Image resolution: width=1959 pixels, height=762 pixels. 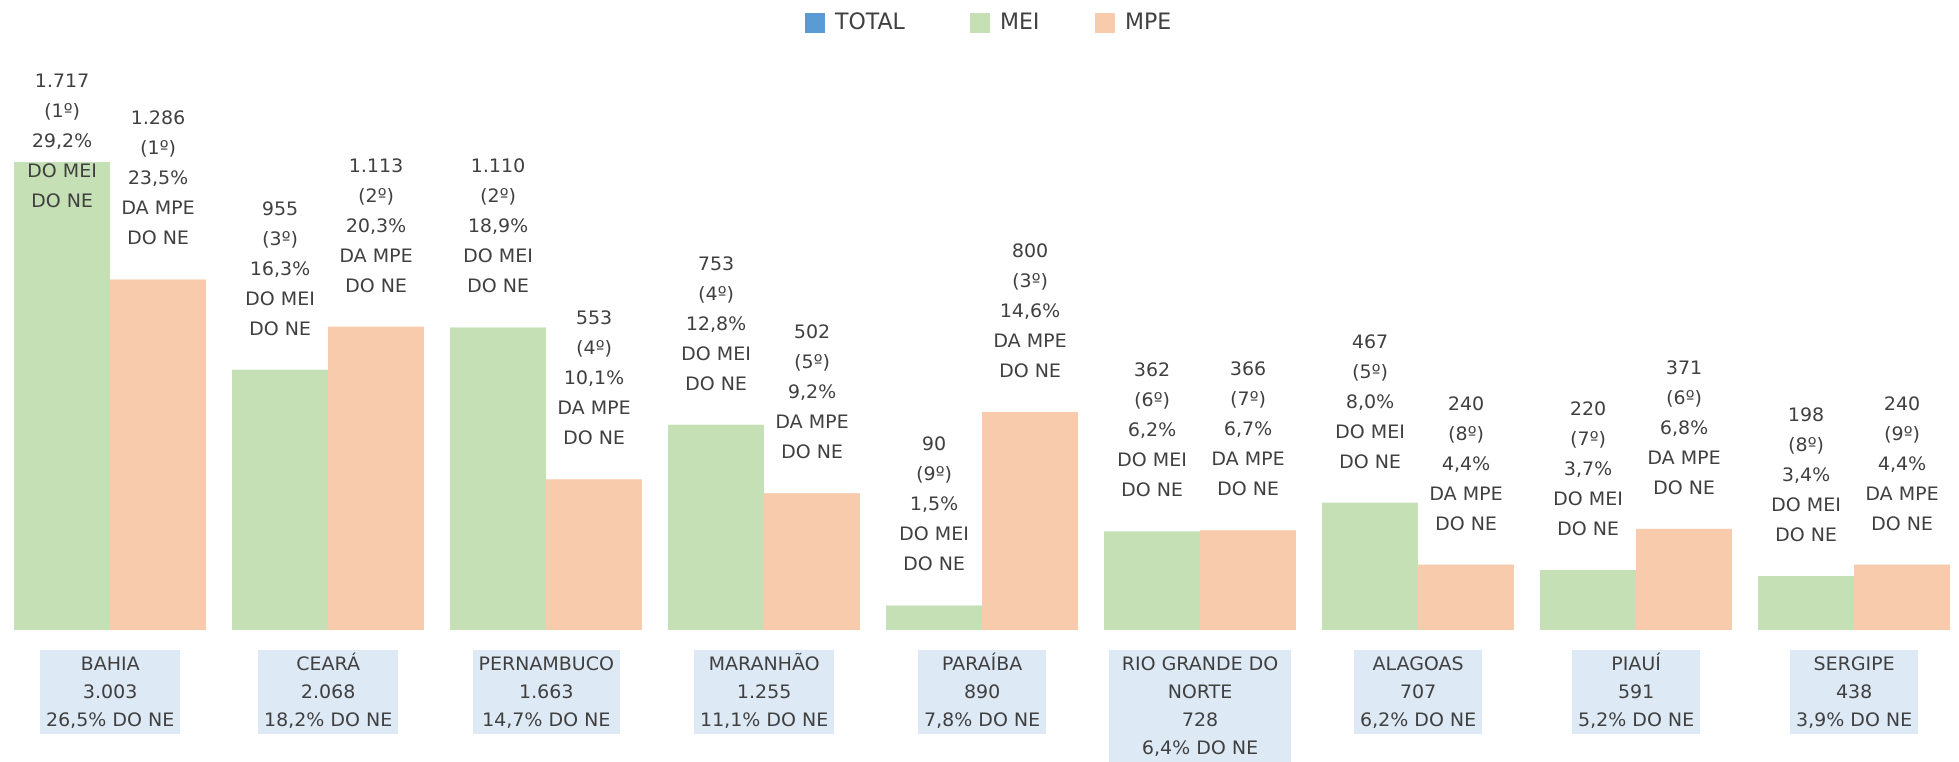 I want to click on rank-label: (8º), so click(x=1466, y=433).